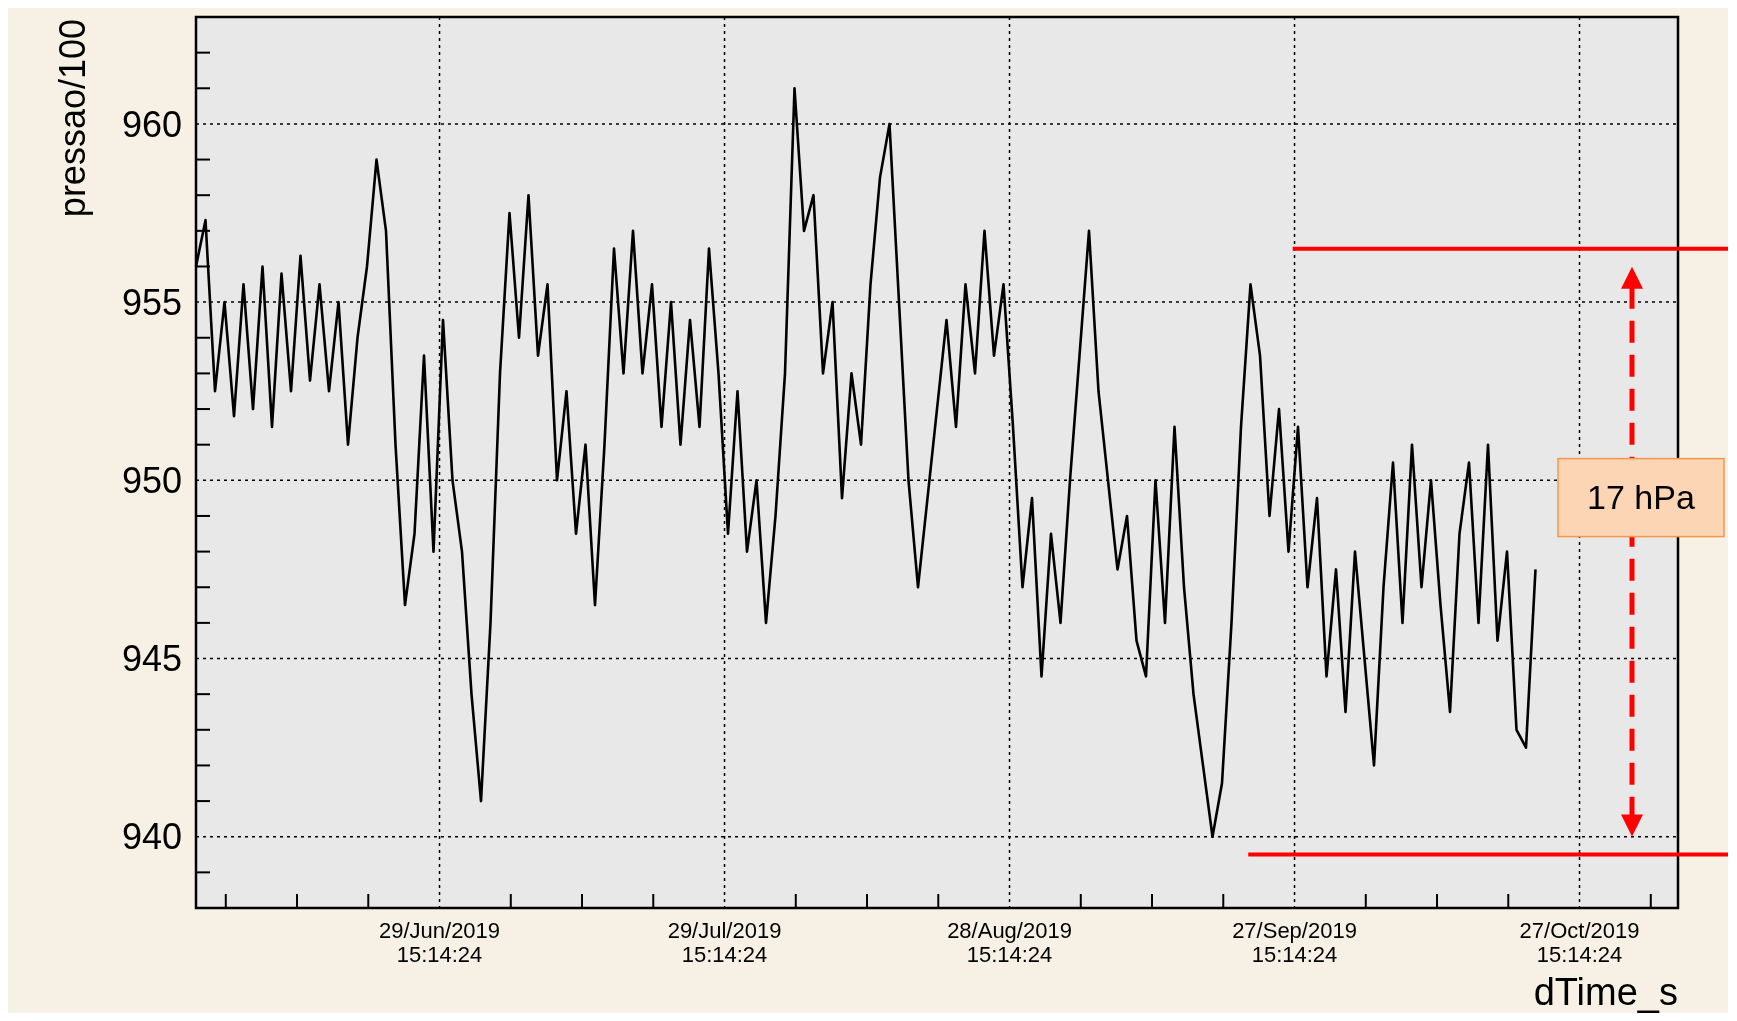 This screenshot has width=1737, height=1021. I want to click on y-tick-label: 950, so click(151, 480).